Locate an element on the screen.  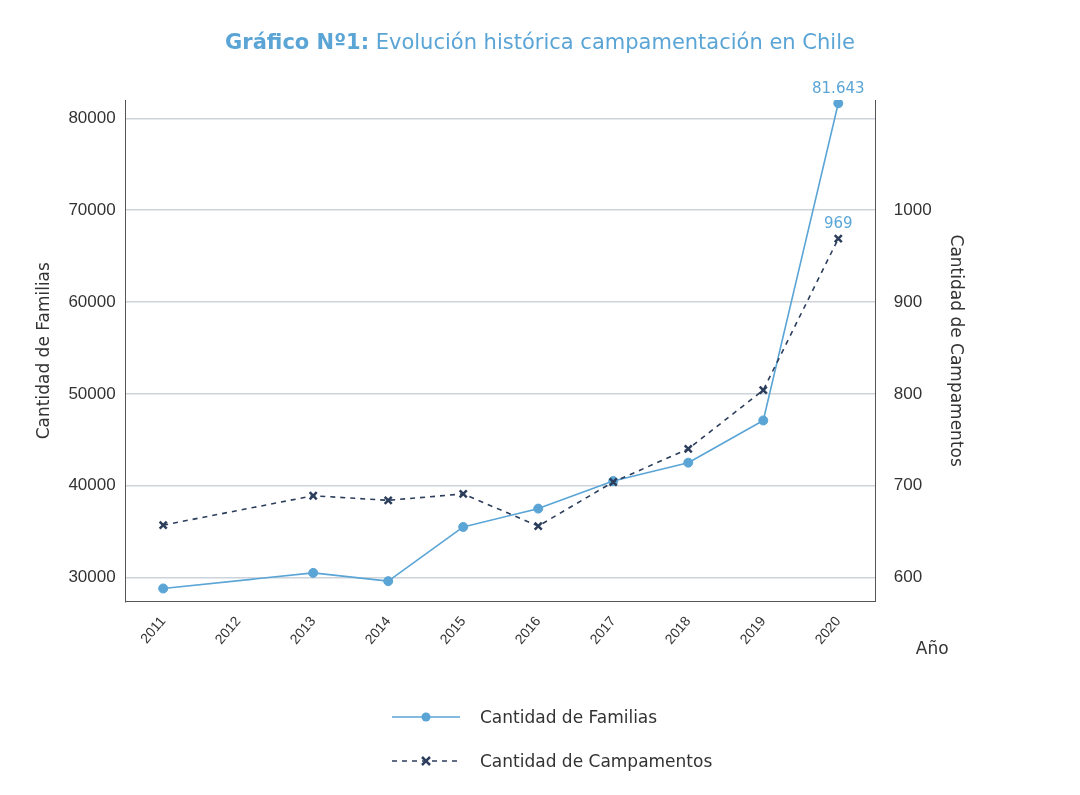
chart-title: Gráfico Nº1: Evolución histórica campamentación en Chile is located at coordinates (540, 42).